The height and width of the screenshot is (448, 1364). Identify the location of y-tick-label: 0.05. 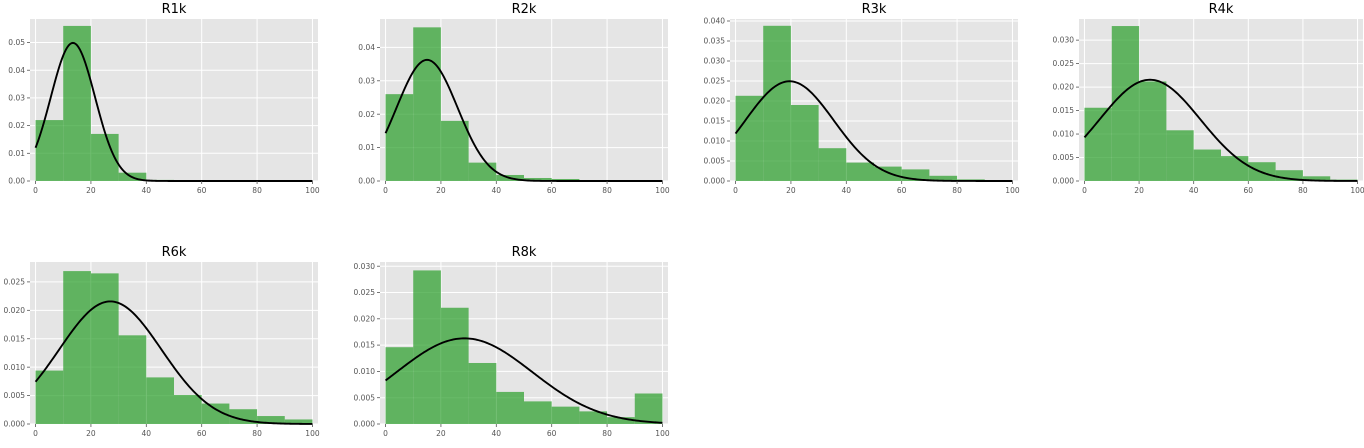
(16, 42).